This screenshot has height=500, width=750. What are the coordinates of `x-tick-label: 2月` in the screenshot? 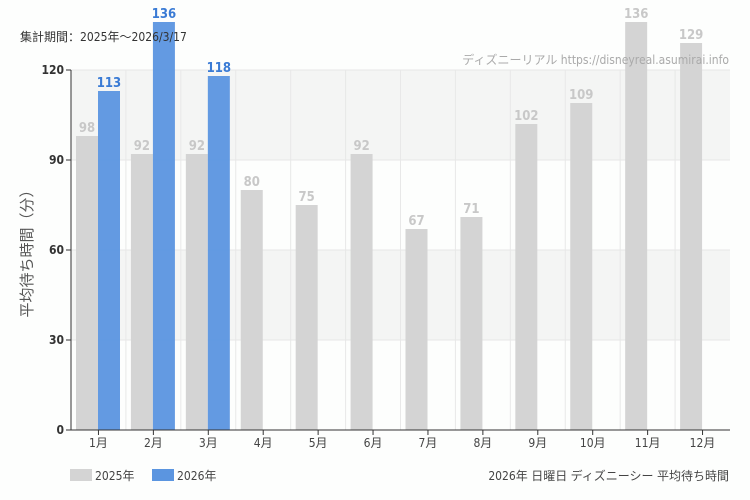 It's located at (153, 443).